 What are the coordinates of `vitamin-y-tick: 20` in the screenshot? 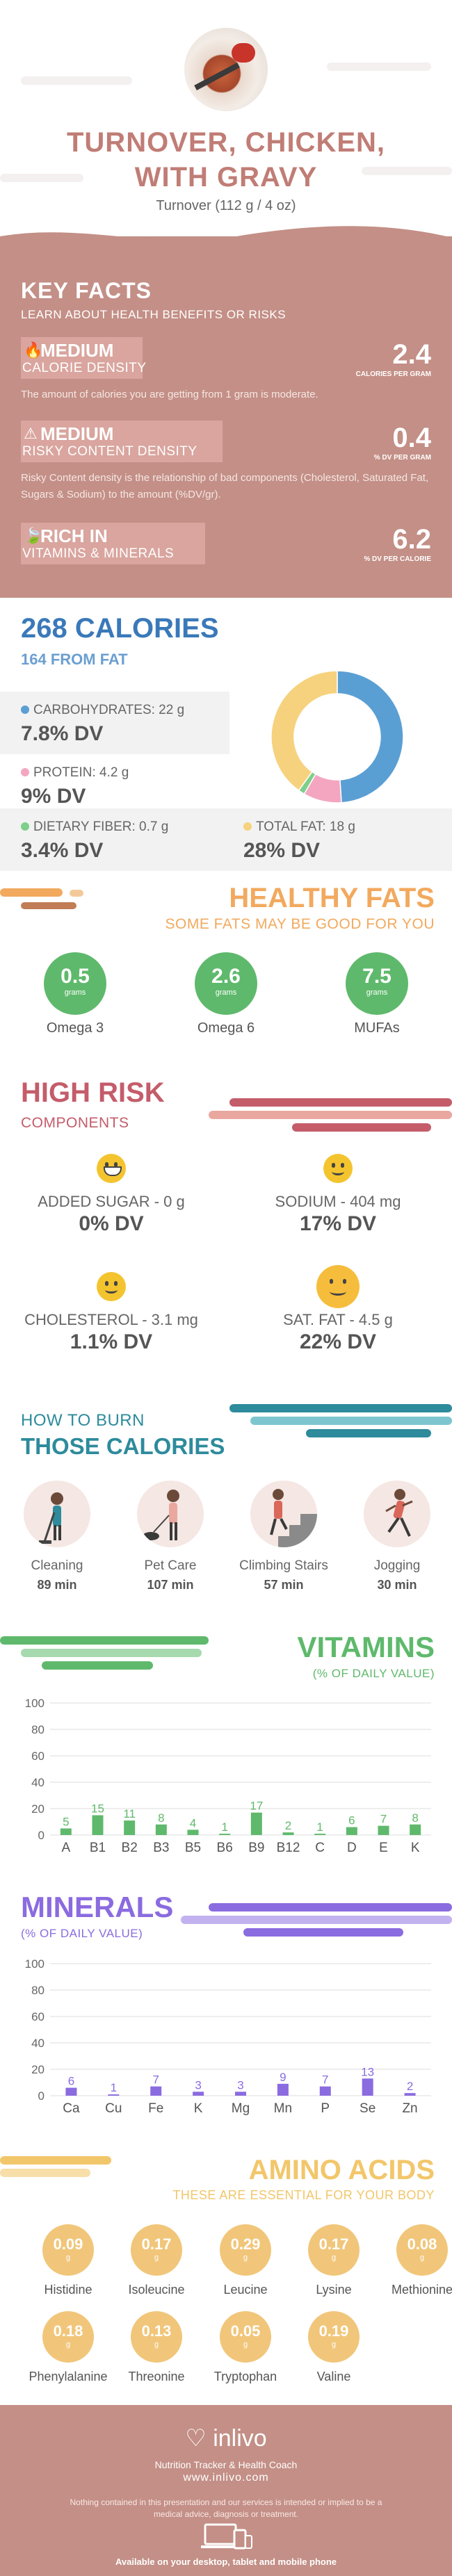 It's located at (38, 1809).